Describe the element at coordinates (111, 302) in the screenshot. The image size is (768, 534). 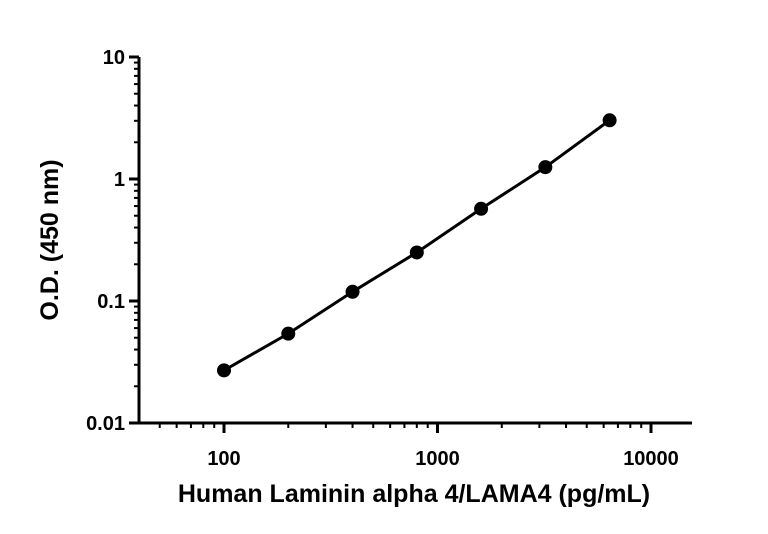
I see `y-tick-label: 0.1` at that location.